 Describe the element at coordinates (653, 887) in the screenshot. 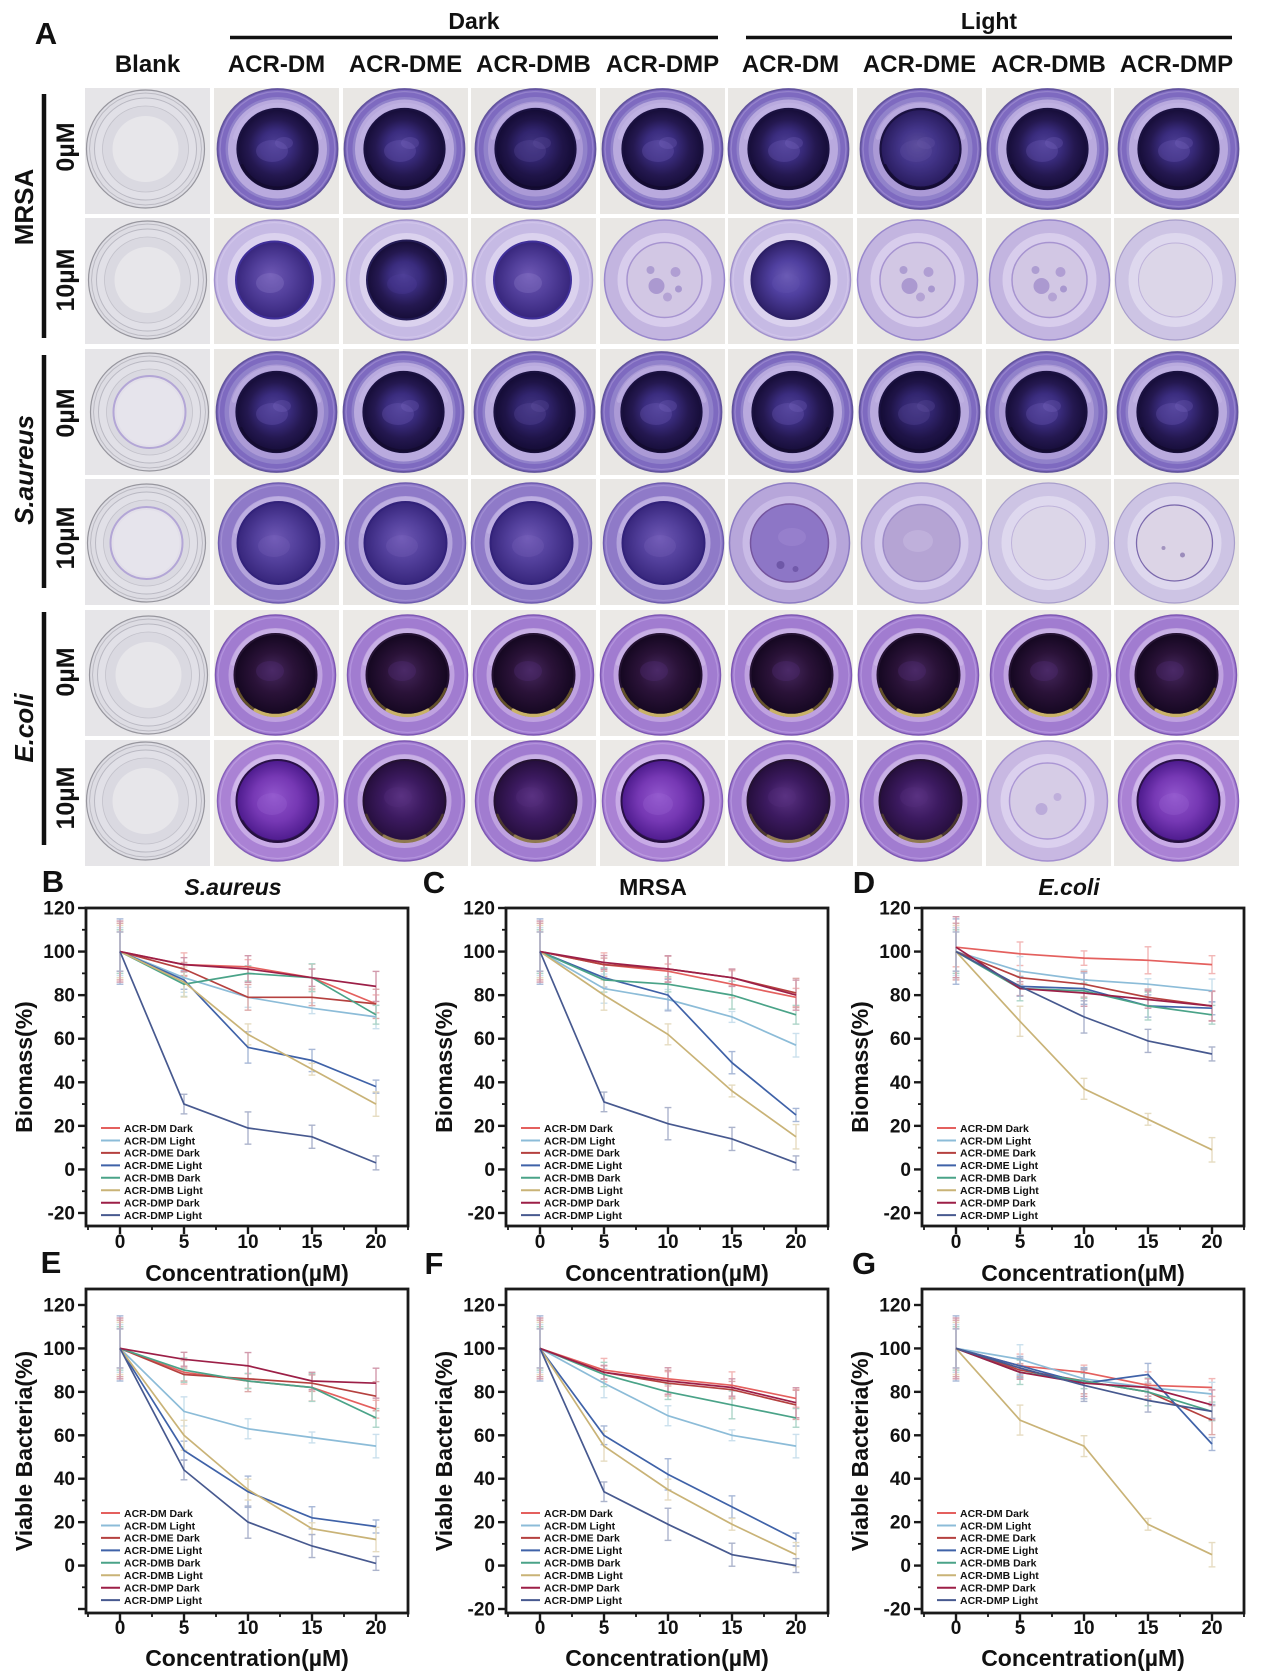

I see `svg-text: MRSA` at that location.